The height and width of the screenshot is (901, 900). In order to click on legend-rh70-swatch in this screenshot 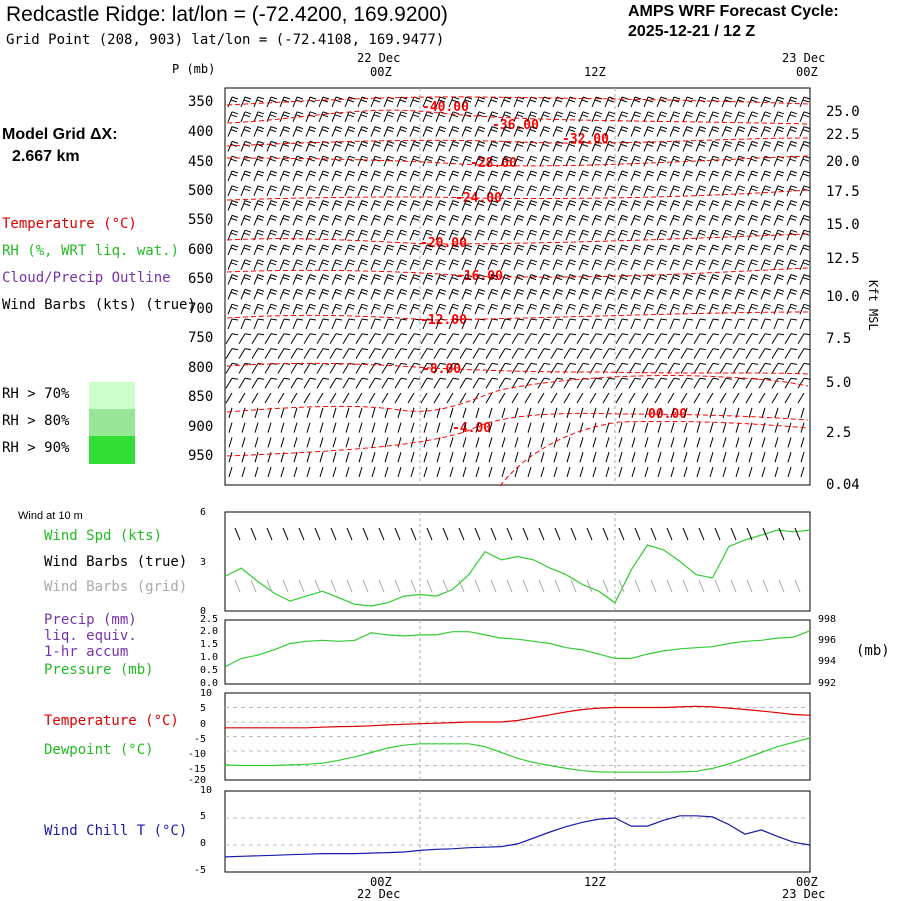, I will do `click(112, 395)`.